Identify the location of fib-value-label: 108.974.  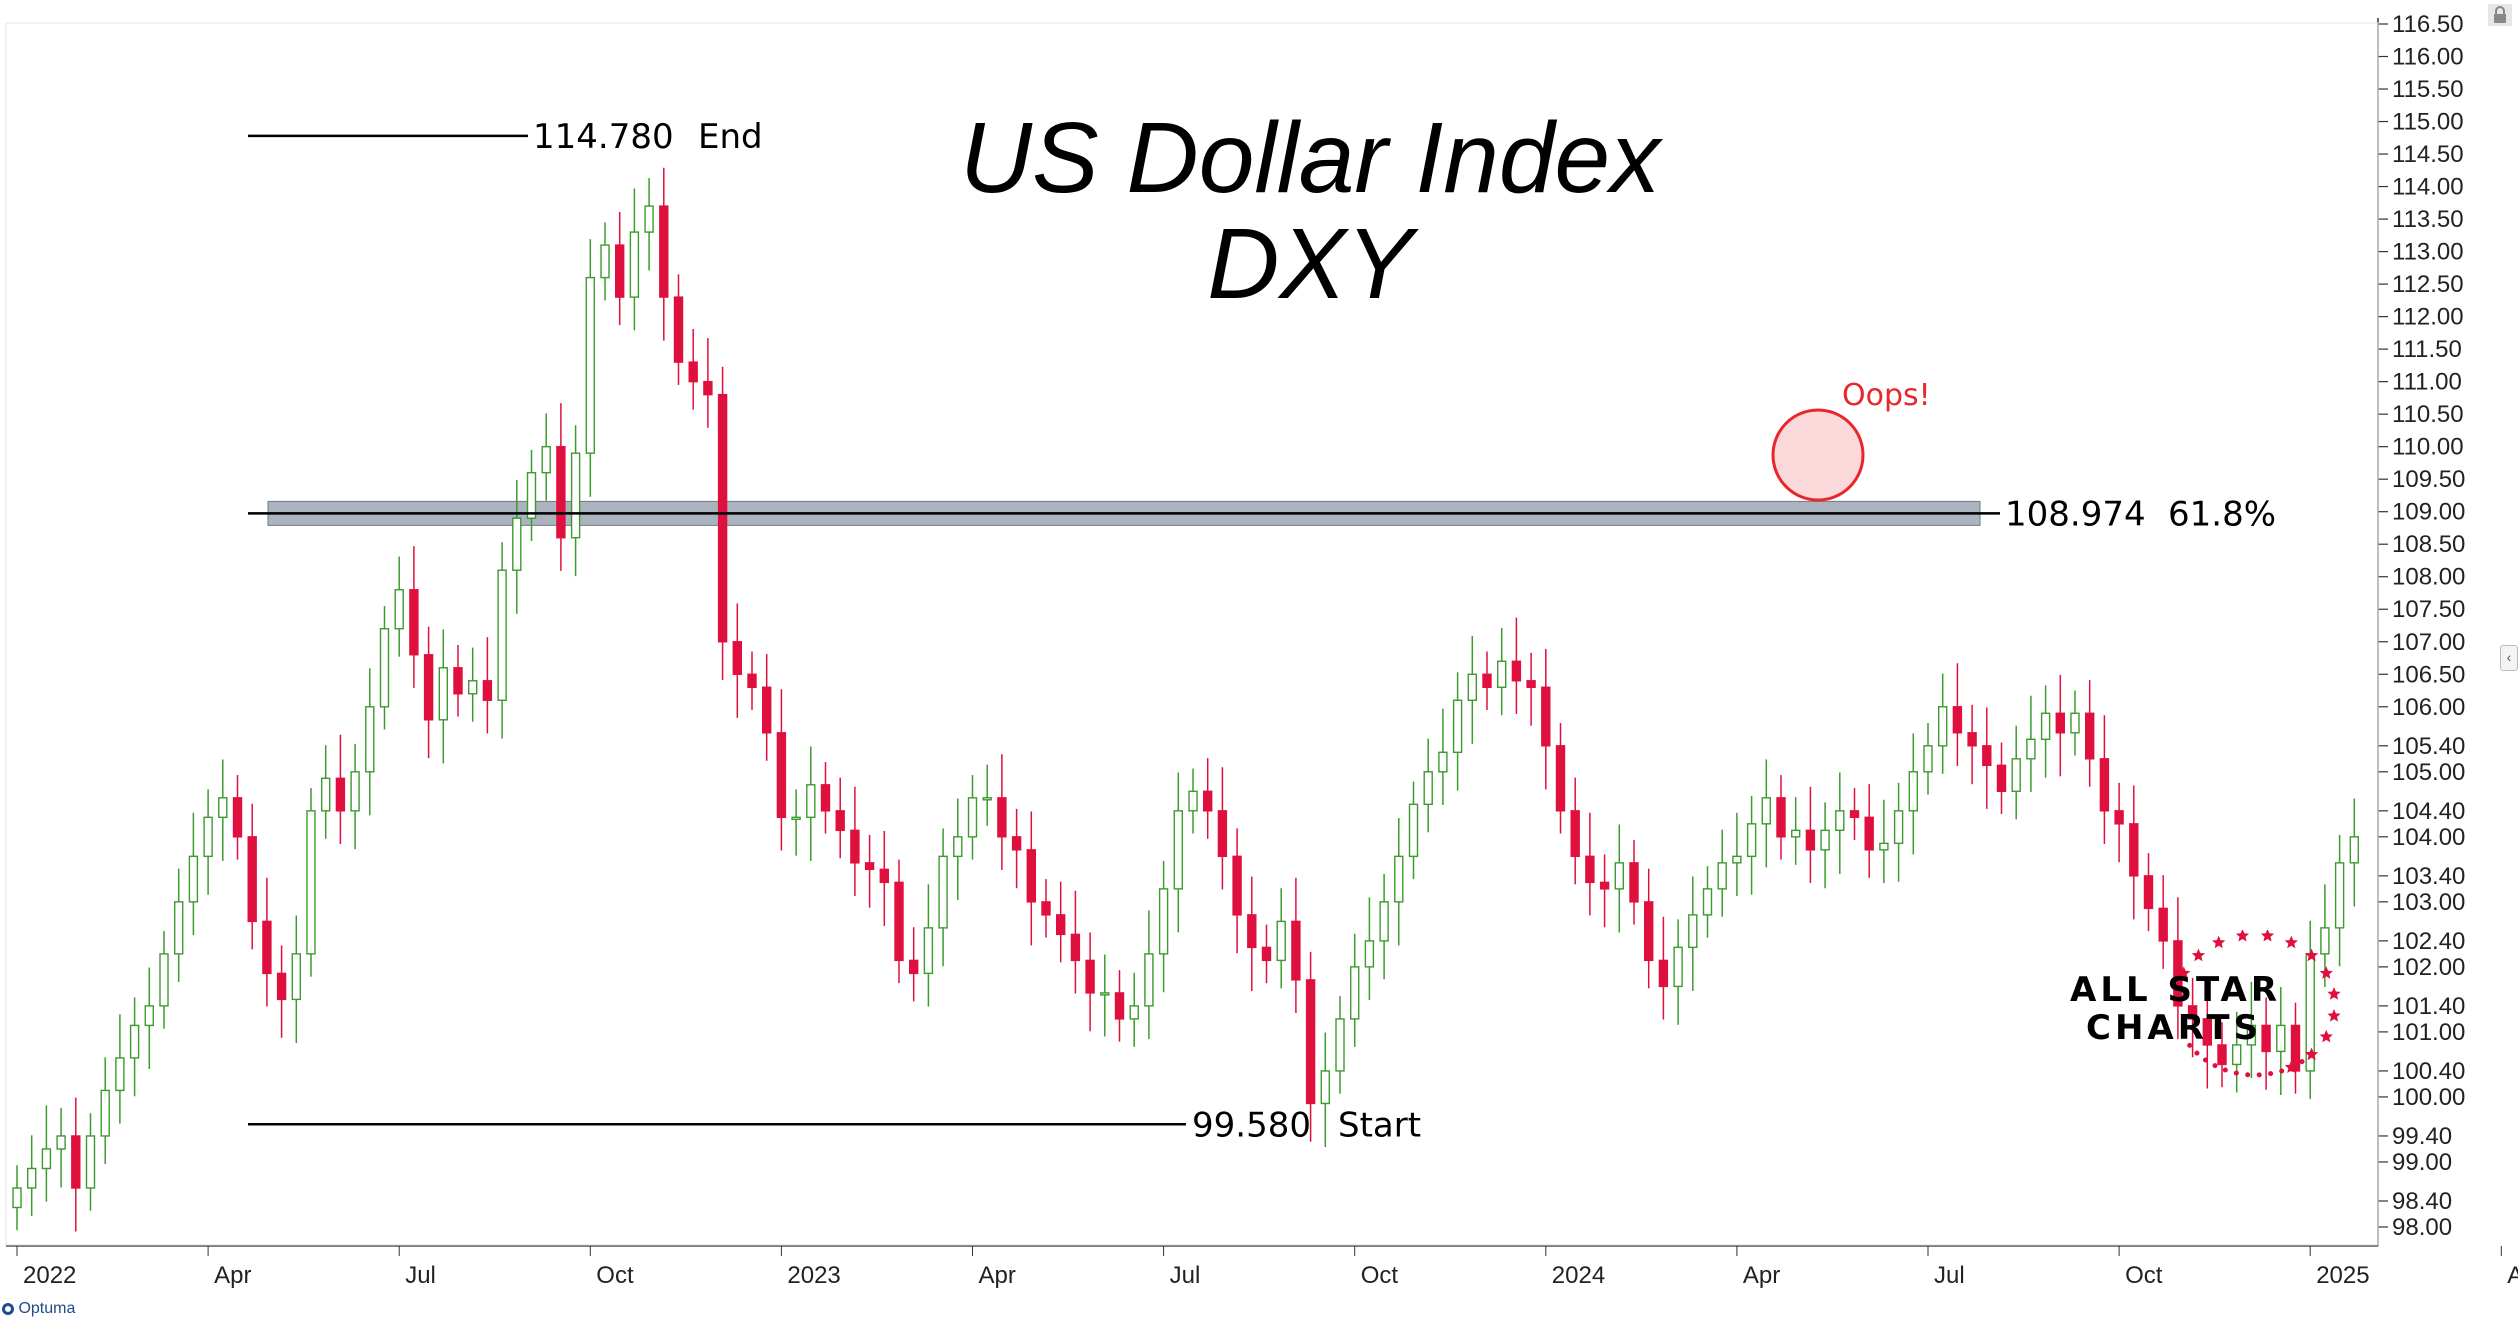
(2075, 514).